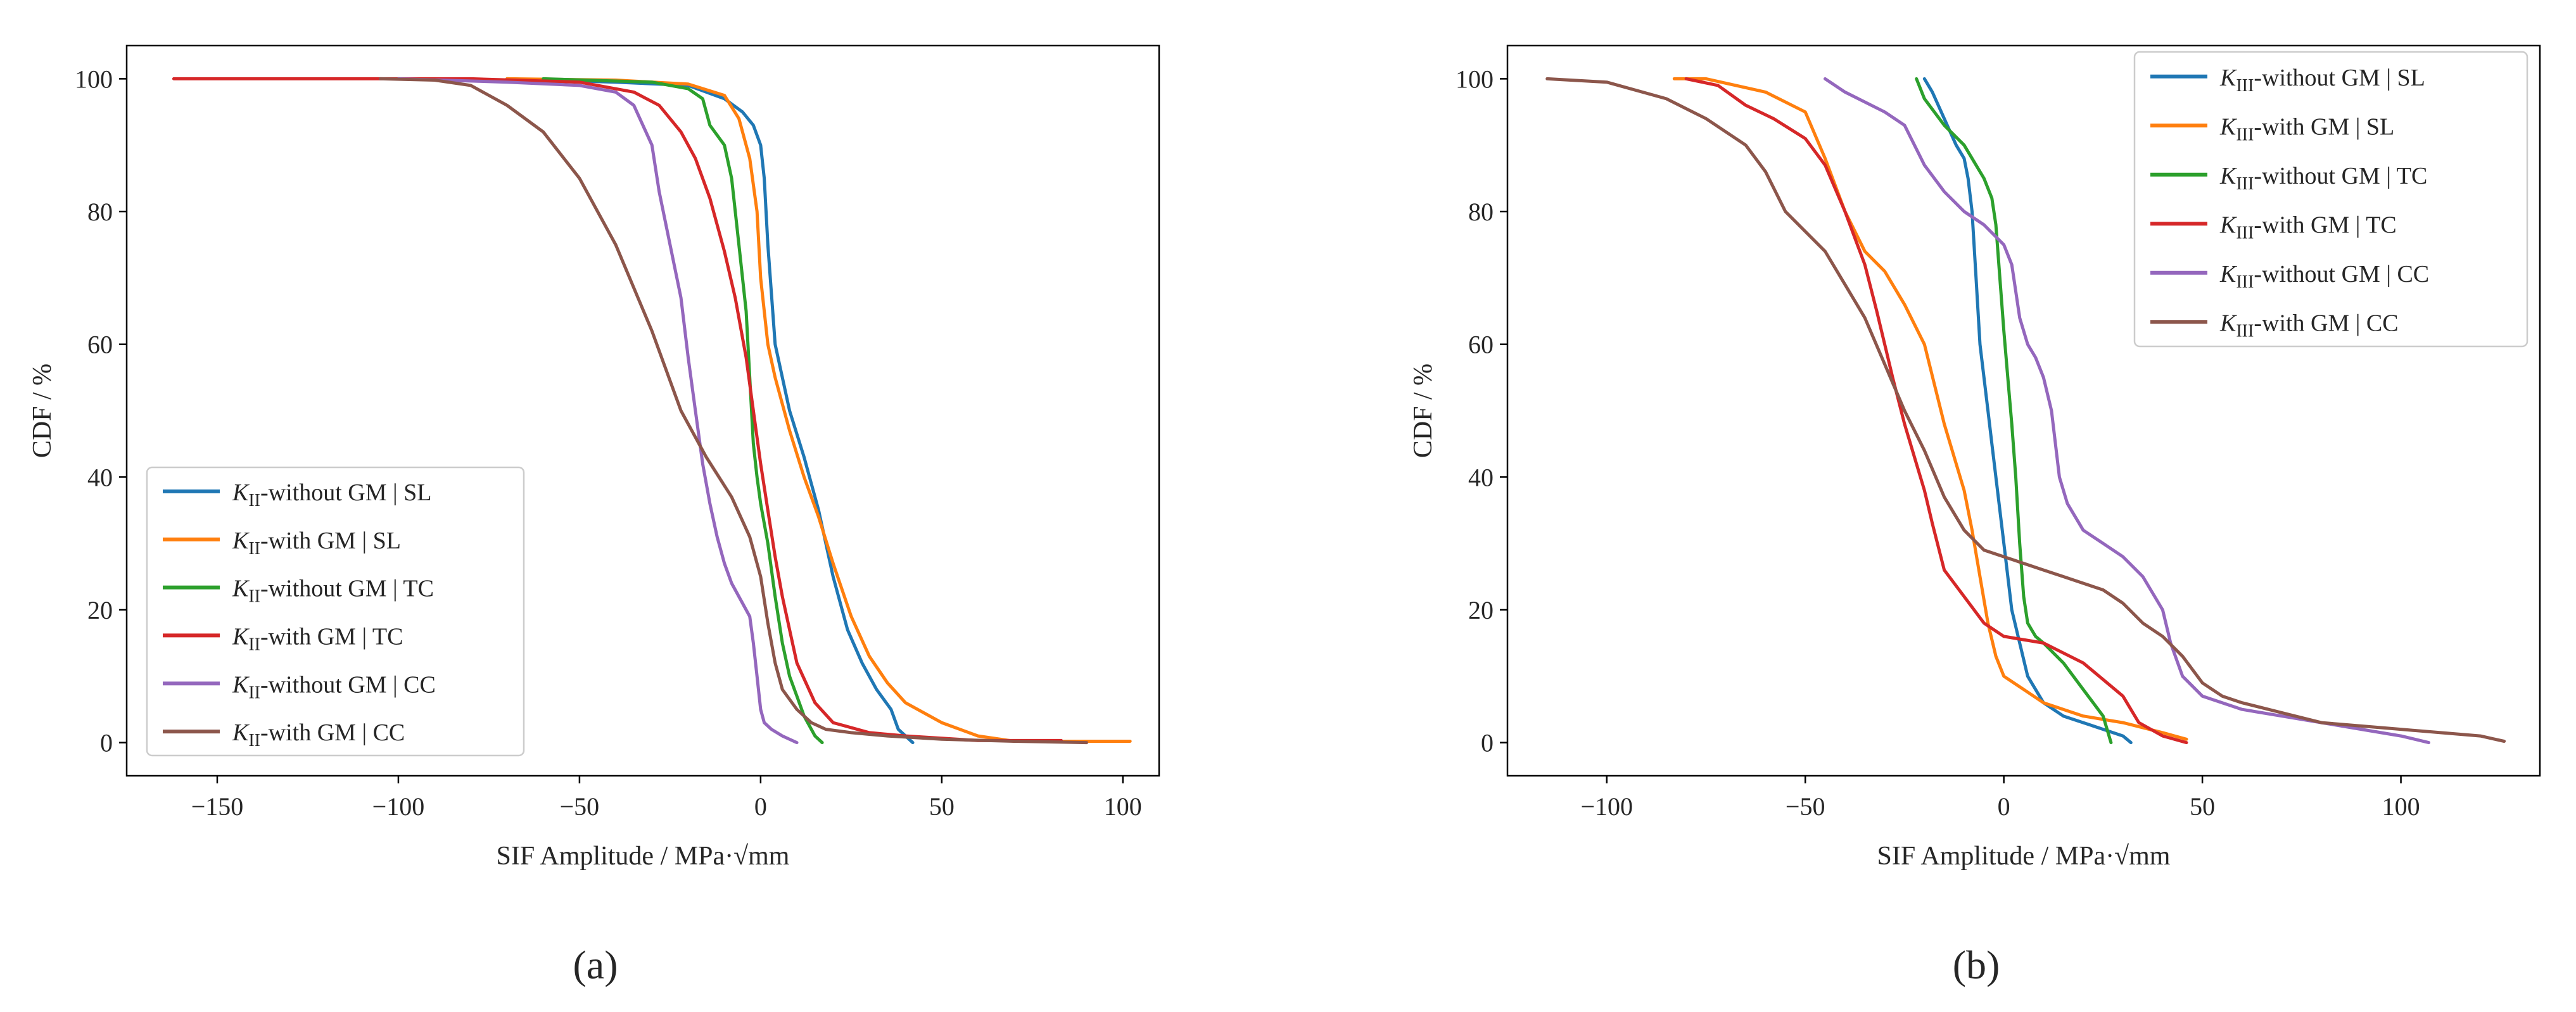 This screenshot has height=1012, width=2576. What do you see at coordinates (331, 494) in the screenshot?
I see `legend-label: KII-without GM | SL` at bounding box center [331, 494].